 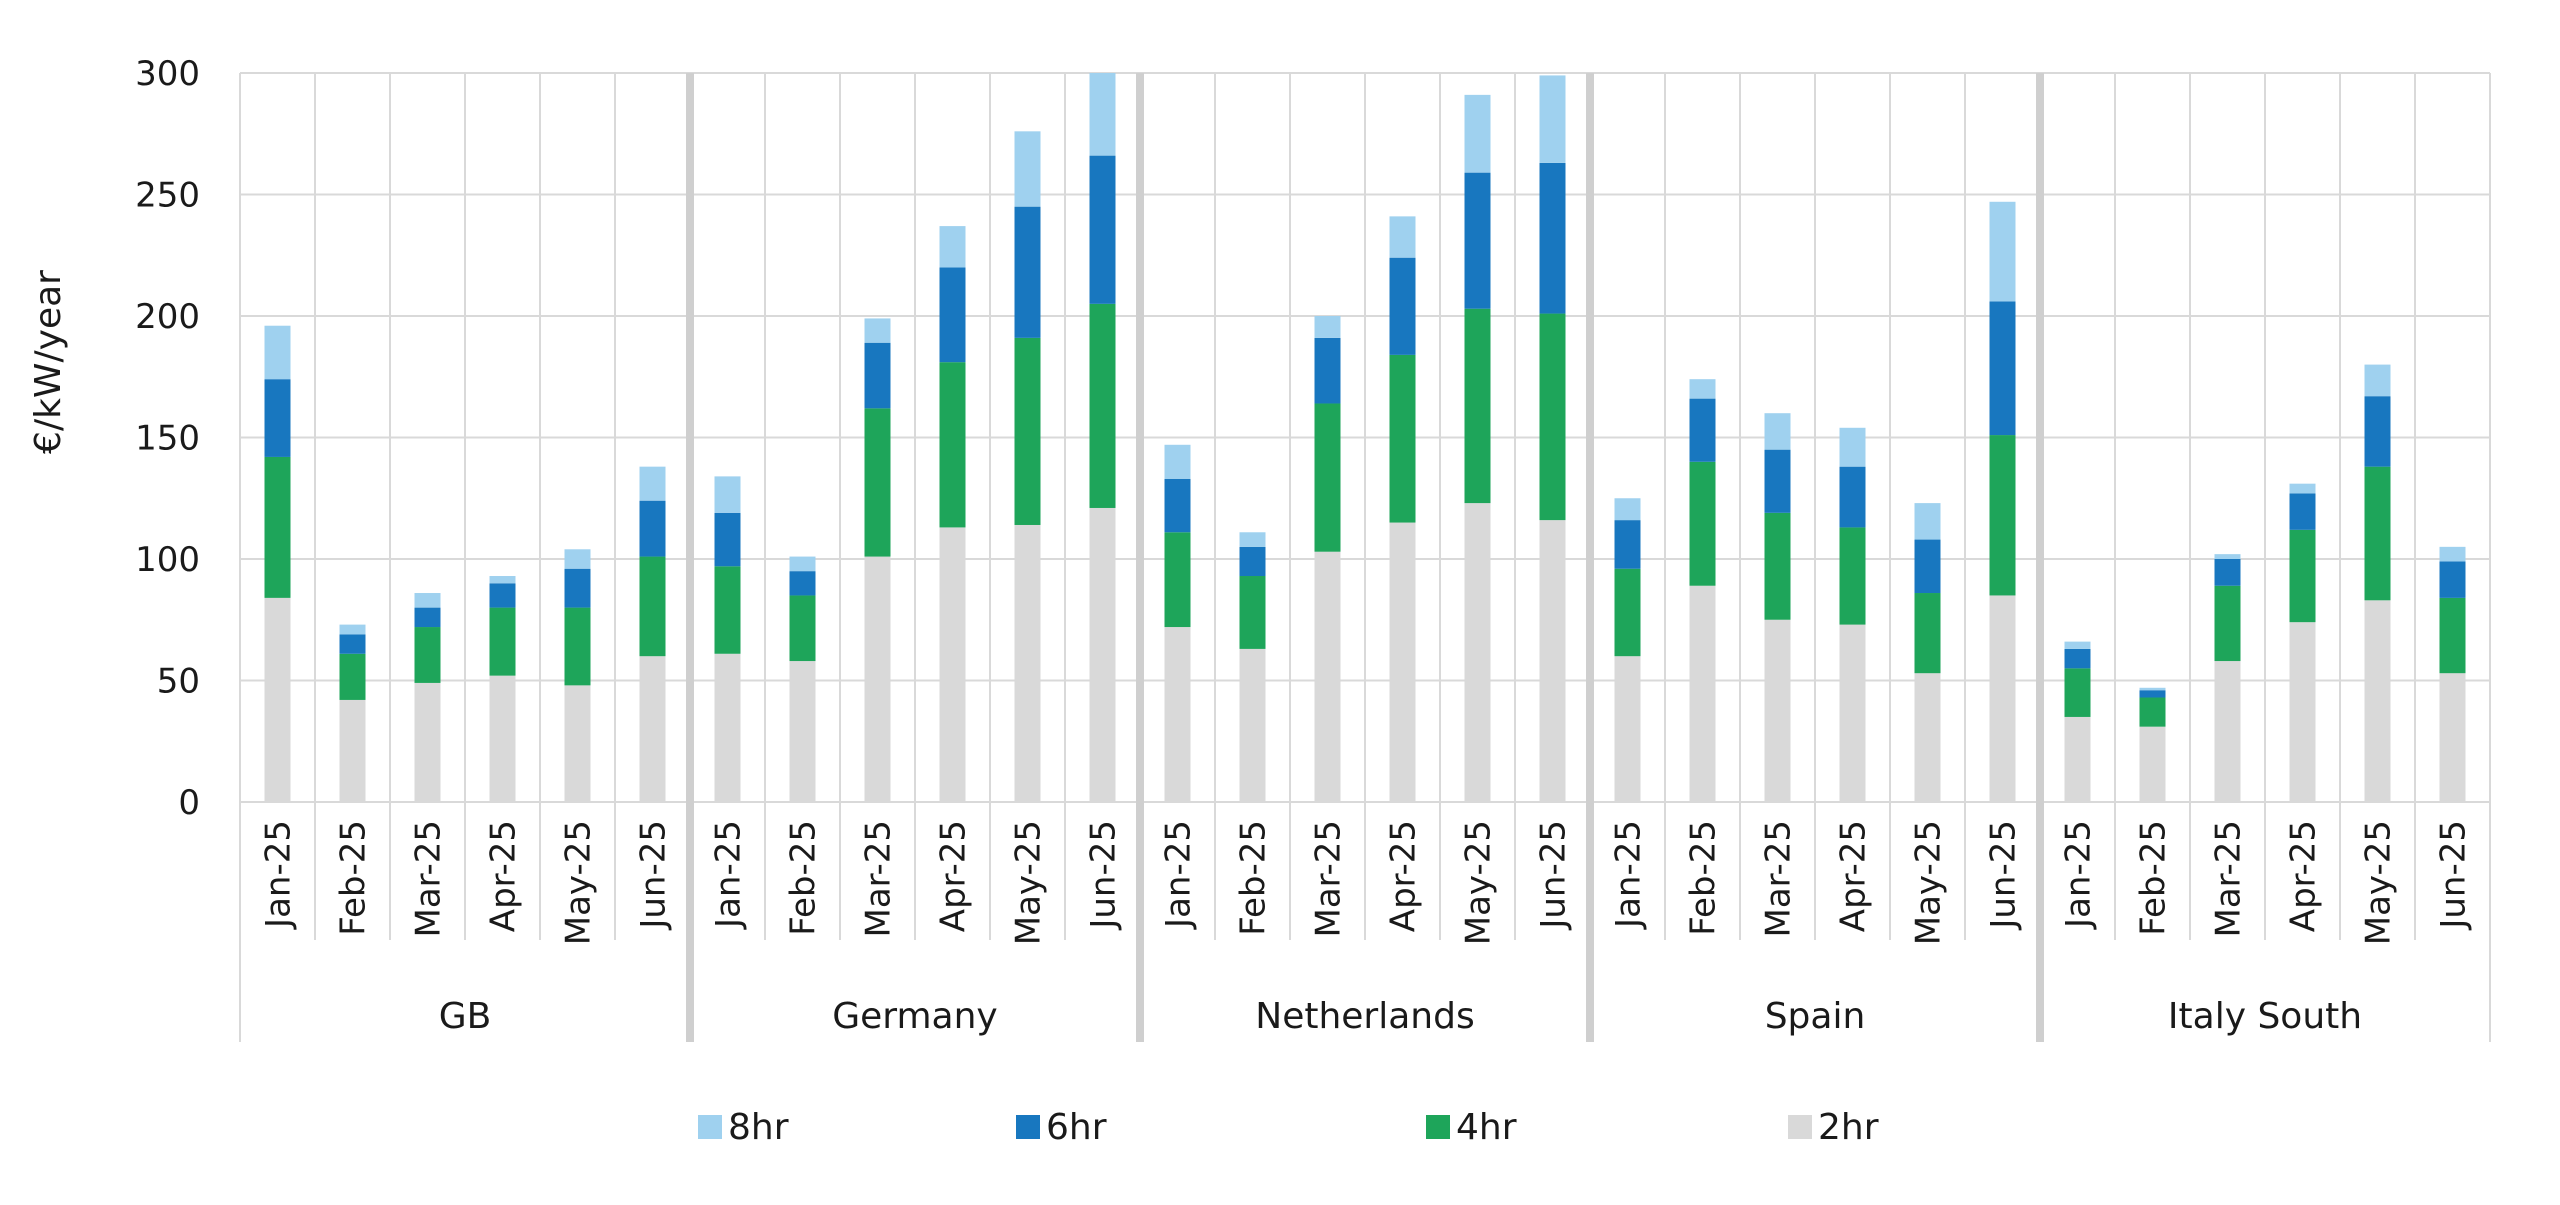 I want to click on legend-label: 2hr, so click(x=1848, y=1127).